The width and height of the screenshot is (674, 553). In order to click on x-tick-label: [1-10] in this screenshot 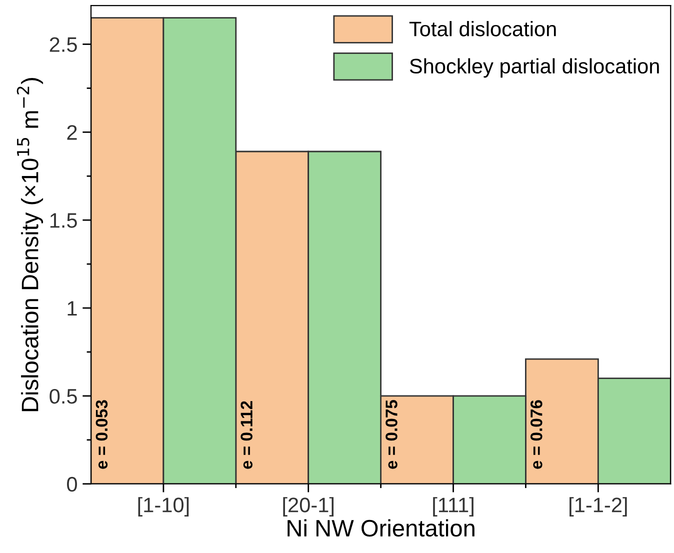, I will do `click(163, 506)`.